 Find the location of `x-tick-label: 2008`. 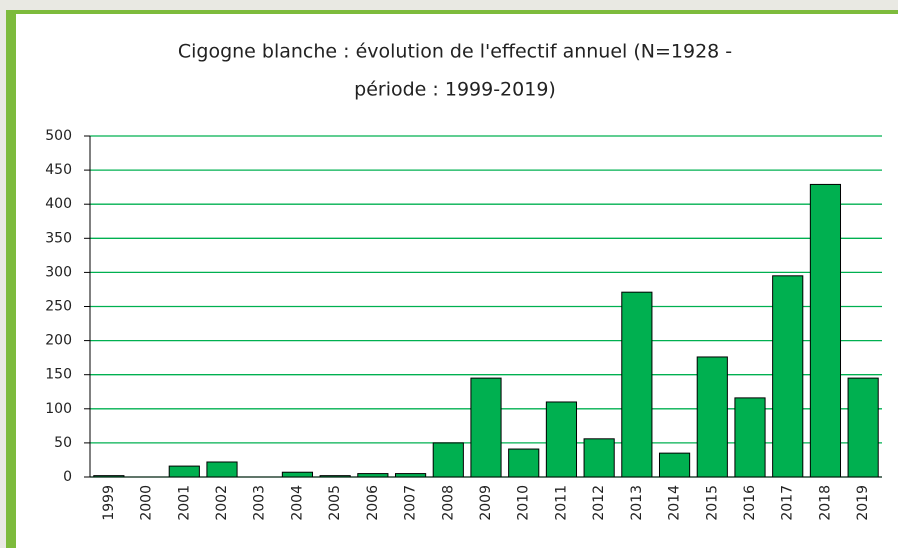

x-tick-label: 2008 is located at coordinates (448, 503).